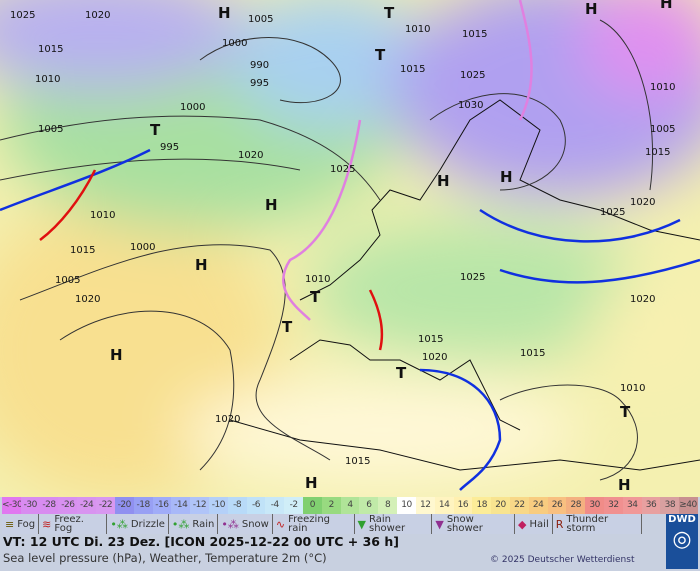  What do you see at coordinates (388, 505) in the screenshot?
I see `scale-cell: 8` at bounding box center [388, 505].